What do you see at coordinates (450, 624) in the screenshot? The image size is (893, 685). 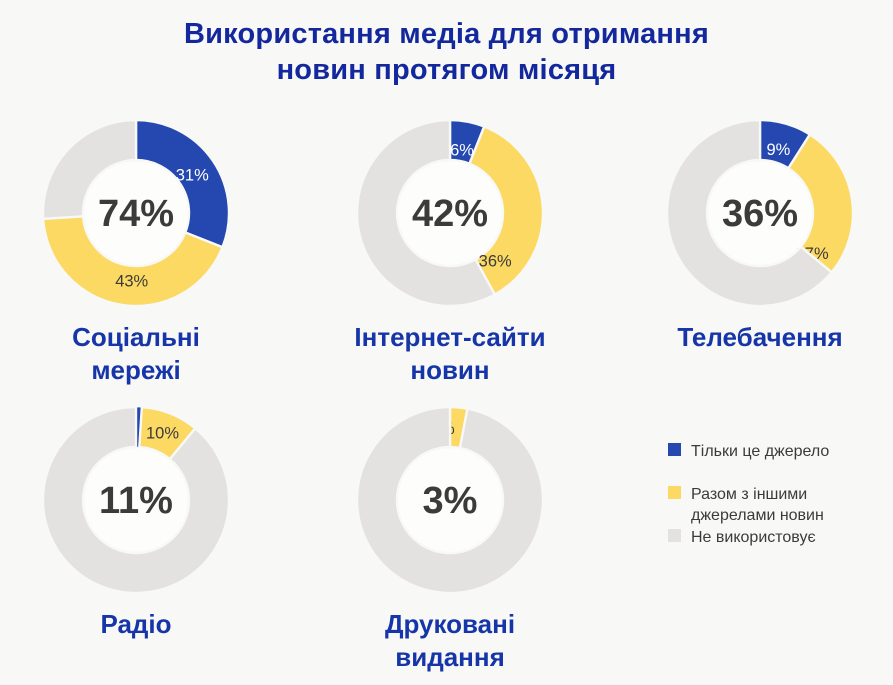 I see `chart-label-line: Друковані` at bounding box center [450, 624].